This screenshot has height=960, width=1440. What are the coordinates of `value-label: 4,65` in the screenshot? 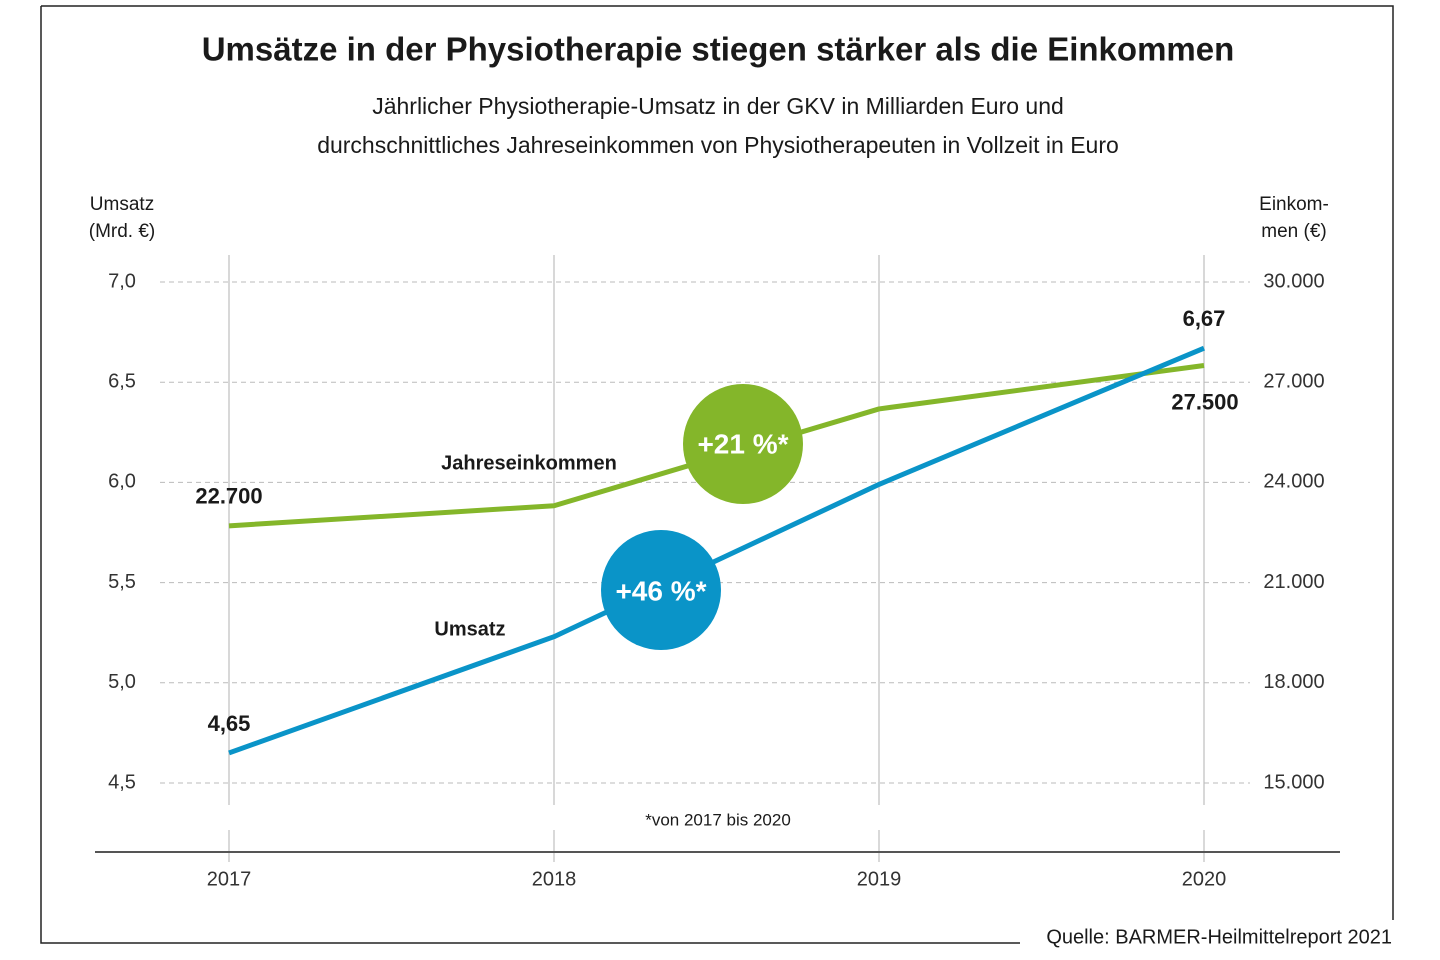 It's located at (229, 723).